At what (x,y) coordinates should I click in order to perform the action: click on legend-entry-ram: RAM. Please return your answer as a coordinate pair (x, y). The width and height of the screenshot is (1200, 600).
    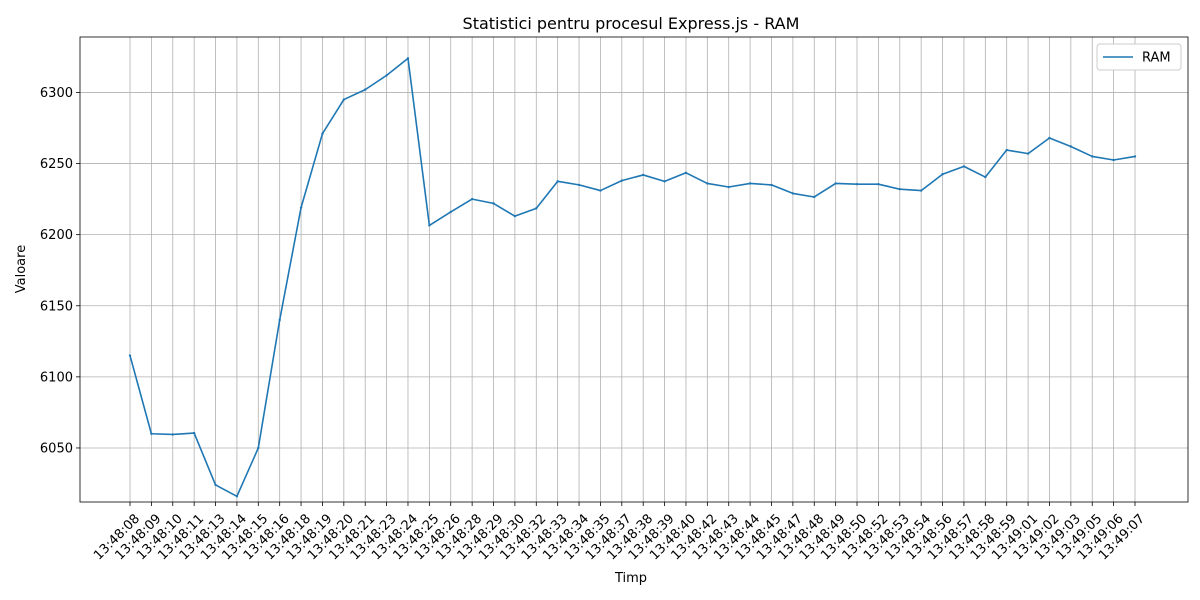
    Looking at the image, I should click on (1156, 58).